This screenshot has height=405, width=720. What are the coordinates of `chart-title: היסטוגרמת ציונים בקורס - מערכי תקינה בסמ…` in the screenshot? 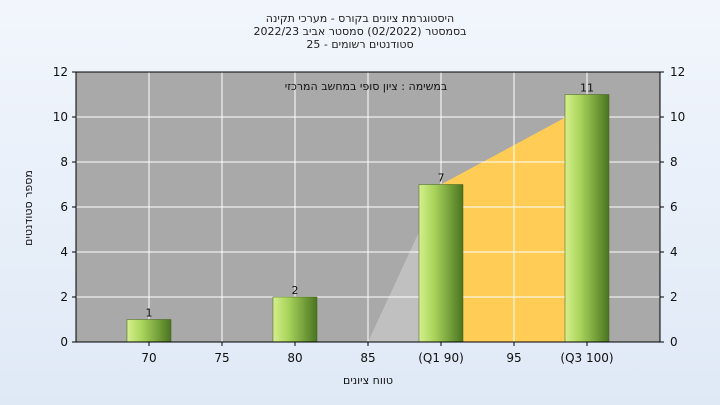 It's located at (359, 31).